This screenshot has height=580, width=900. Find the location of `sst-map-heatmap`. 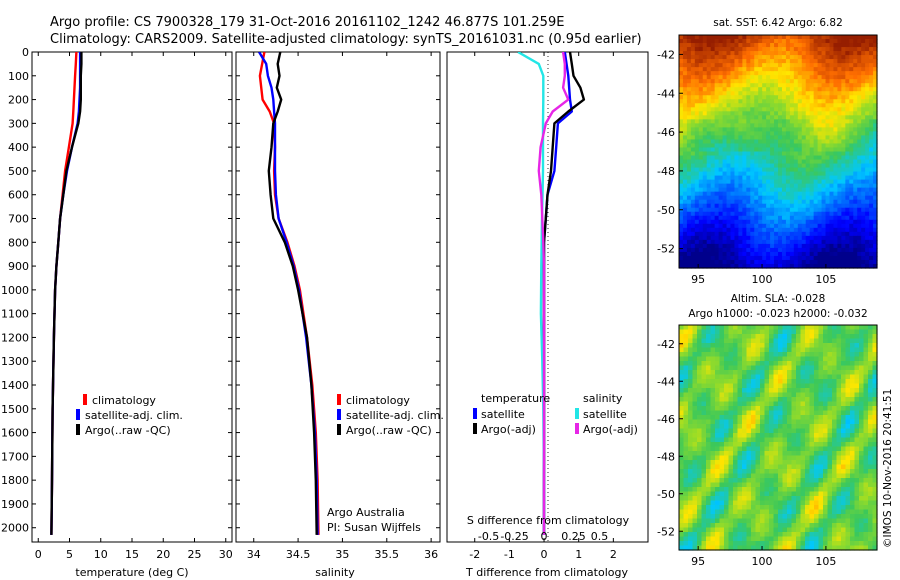

sst-map-heatmap is located at coordinates (778, 152).